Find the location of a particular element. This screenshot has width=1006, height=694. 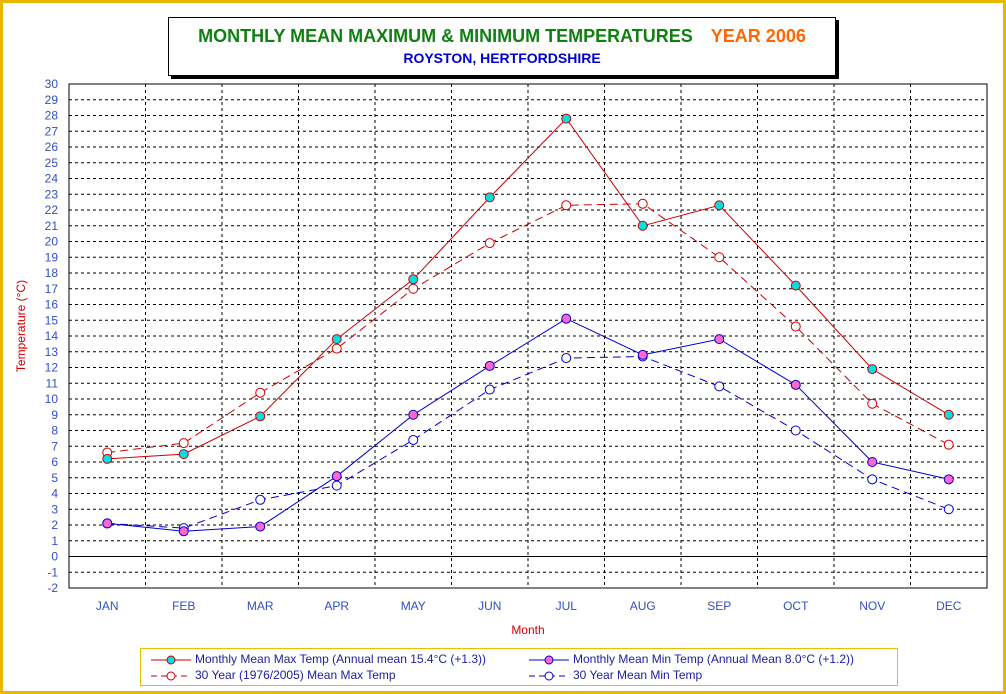

y-tick-label: 13 is located at coordinates (52, 352).